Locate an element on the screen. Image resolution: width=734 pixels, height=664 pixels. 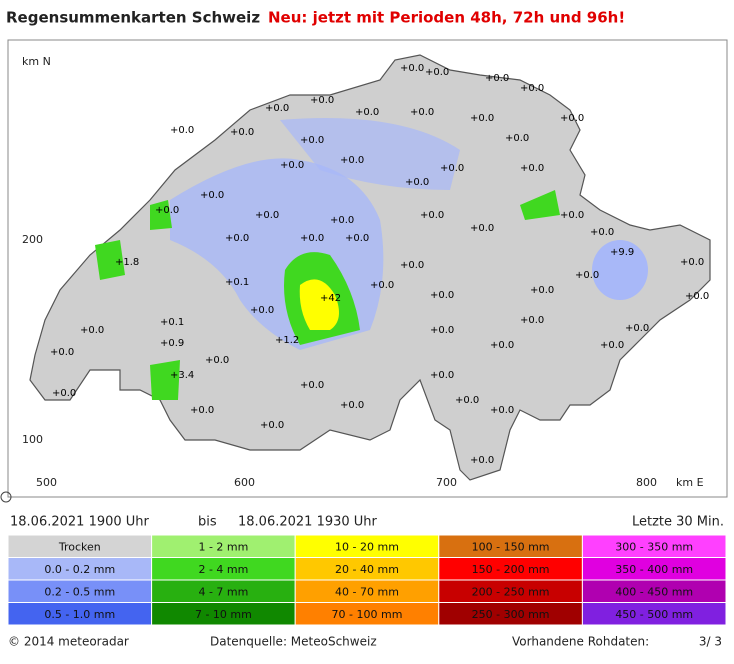
legend-label: 100 - 150 mm is located at coordinates (511, 546).